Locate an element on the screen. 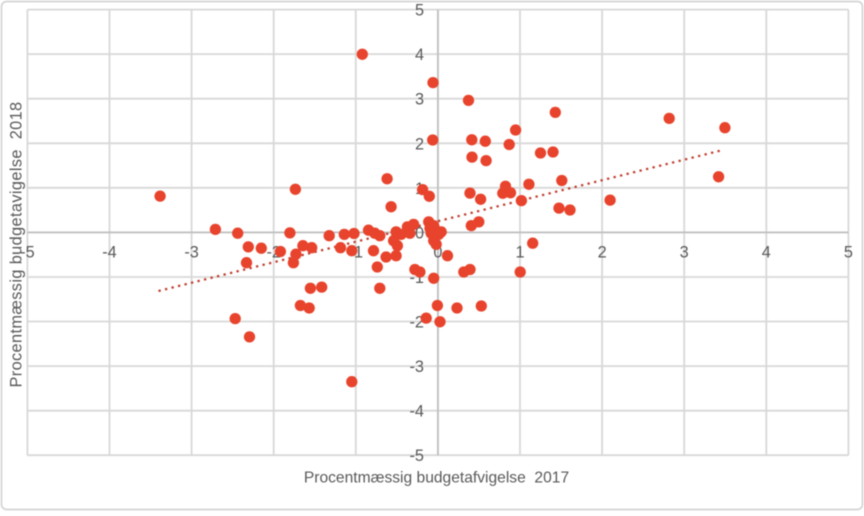 This screenshot has height=516, width=864. svg-text: -2 is located at coordinates (417, 323).